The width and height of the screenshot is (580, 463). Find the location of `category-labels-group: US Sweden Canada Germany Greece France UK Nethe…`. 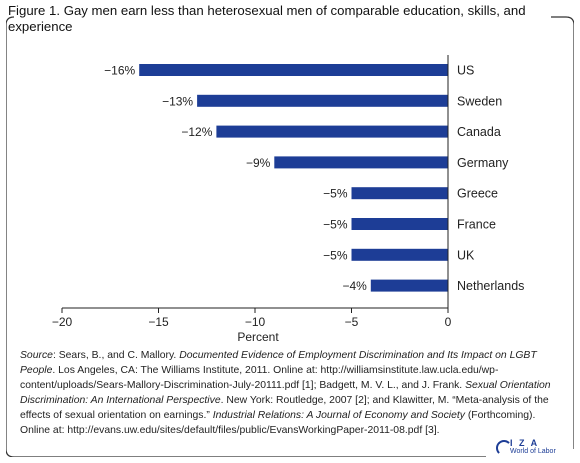

category-labels-group: US Sweden Canada Germany Greece France UK Nethe… is located at coordinates (490, 179).